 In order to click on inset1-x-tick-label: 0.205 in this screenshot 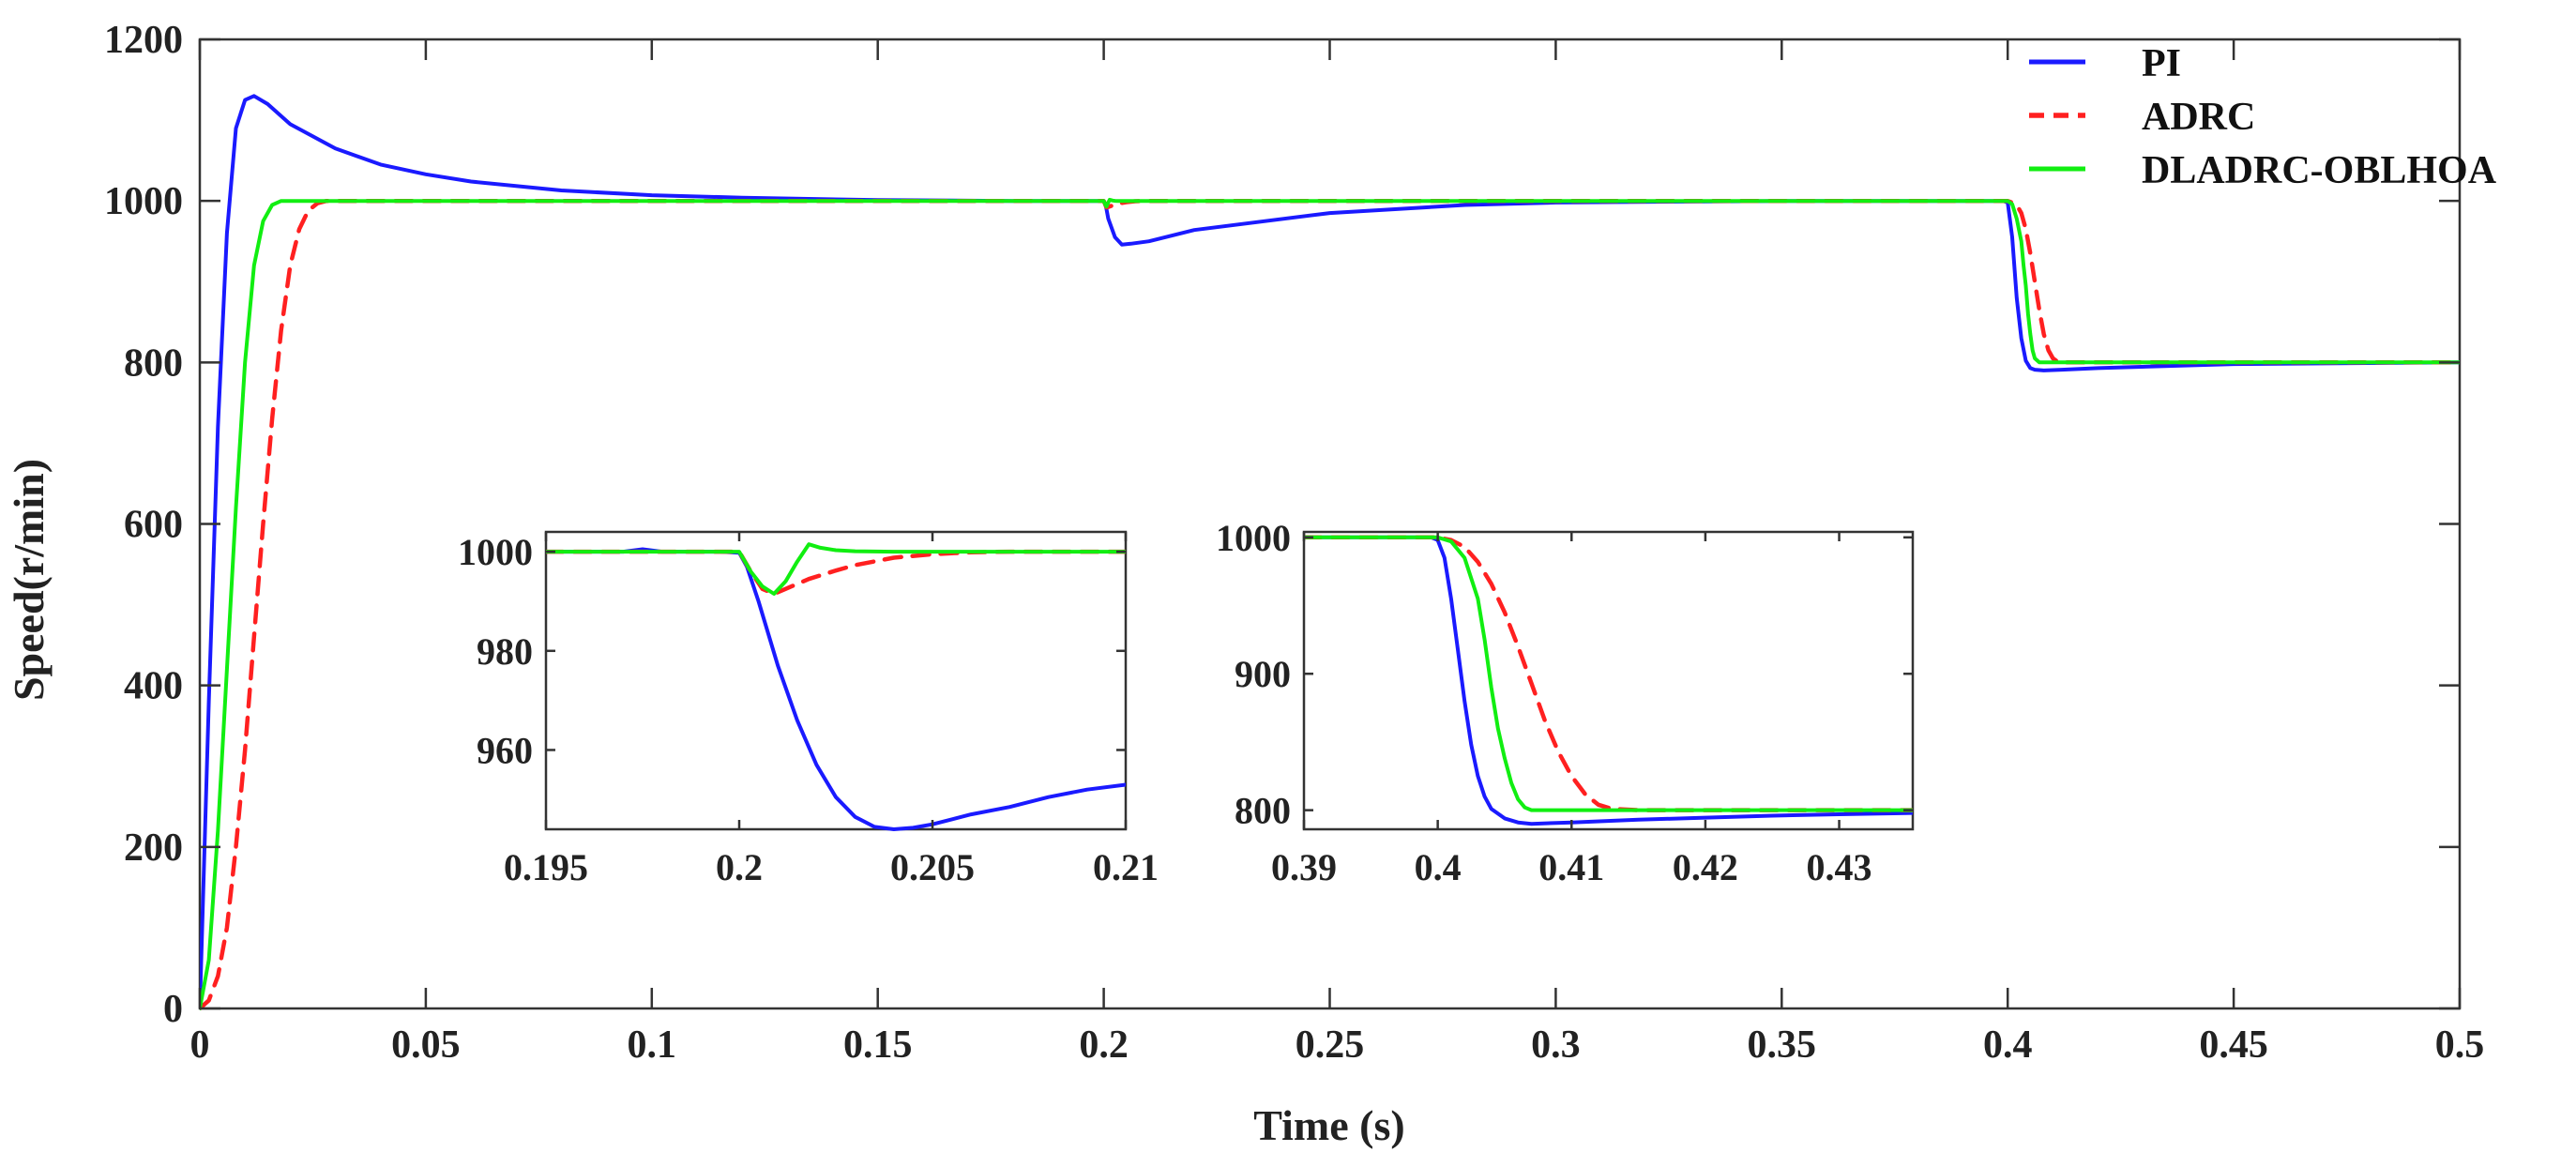, I will do `click(933, 867)`.